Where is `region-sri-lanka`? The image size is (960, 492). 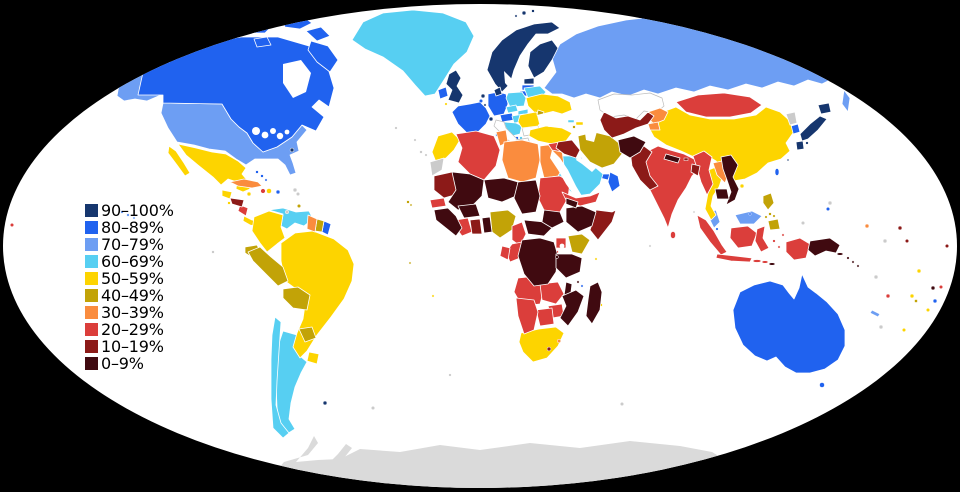
region-sri-lanka is located at coordinates (673, 235).